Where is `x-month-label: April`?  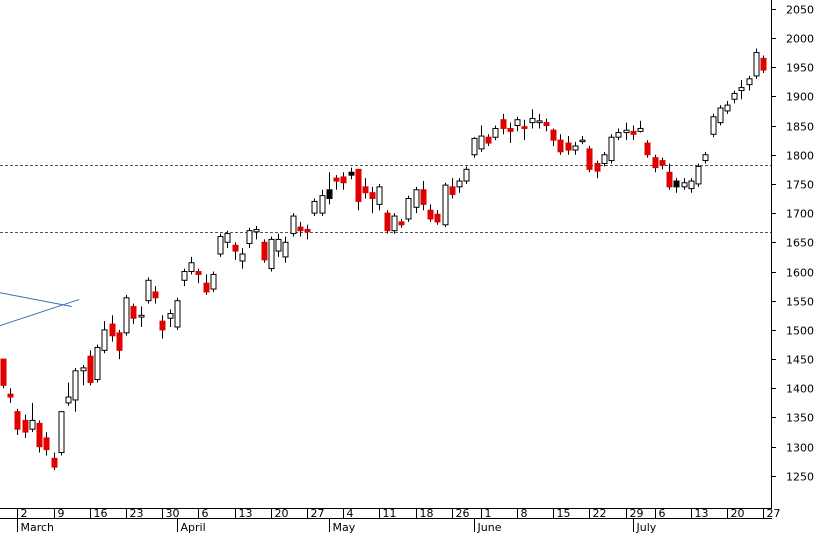
x-month-label: April is located at coordinates (193, 527).